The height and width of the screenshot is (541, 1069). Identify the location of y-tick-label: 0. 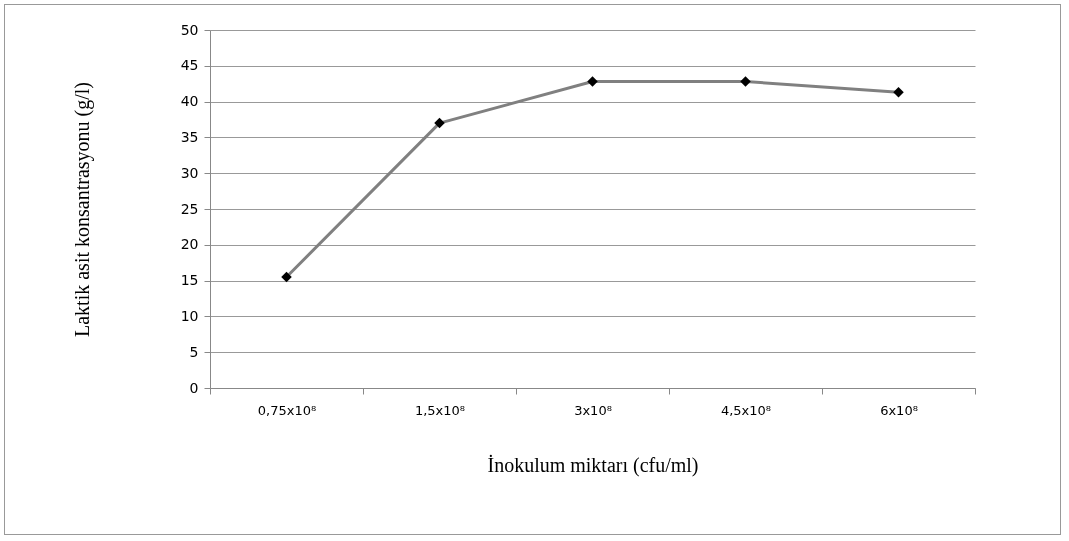
(194, 387).